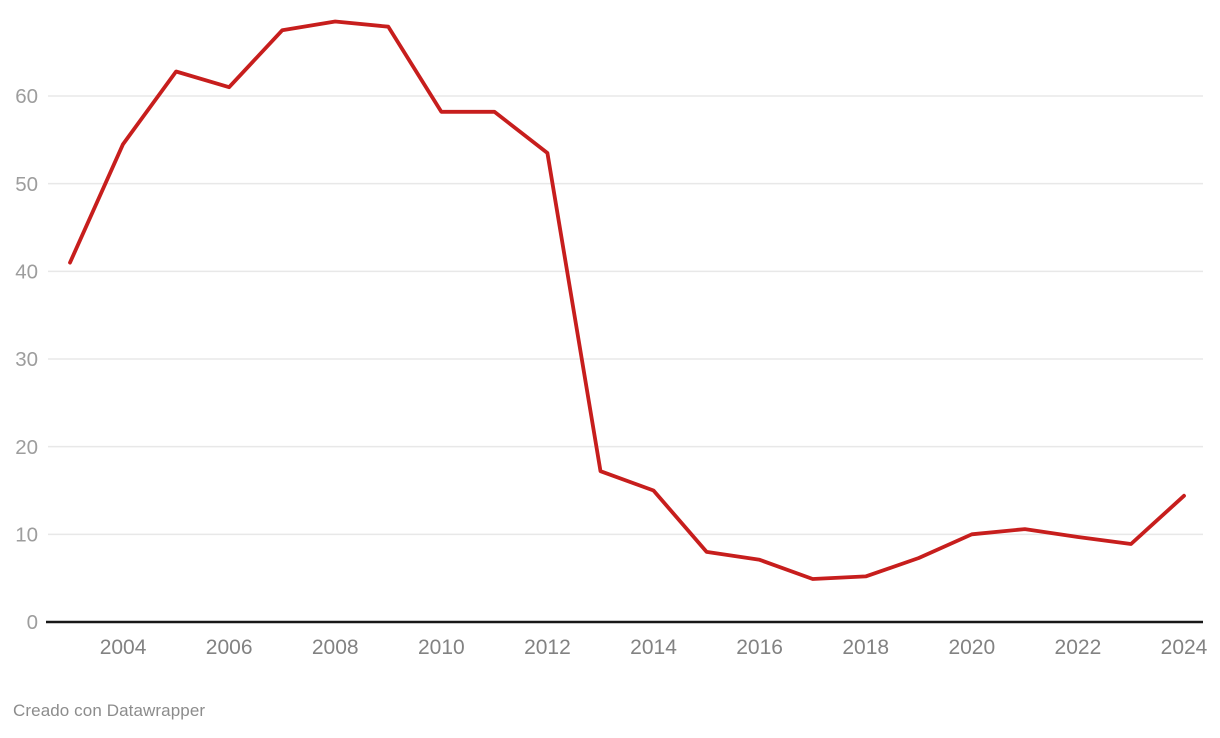 The height and width of the screenshot is (738, 1220). Describe the element at coordinates (26, 96) in the screenshot. I see `y-tick-label: 60` at that location.